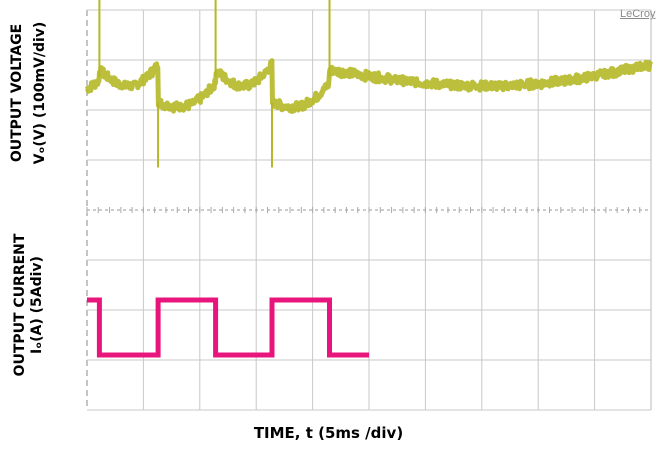  What do you see at coordinates (40, 93) in the screenshot?
I see `voltage-ylabel-line2: Vₒ(V) (100mV/div)` at bounding box center [40, 93].